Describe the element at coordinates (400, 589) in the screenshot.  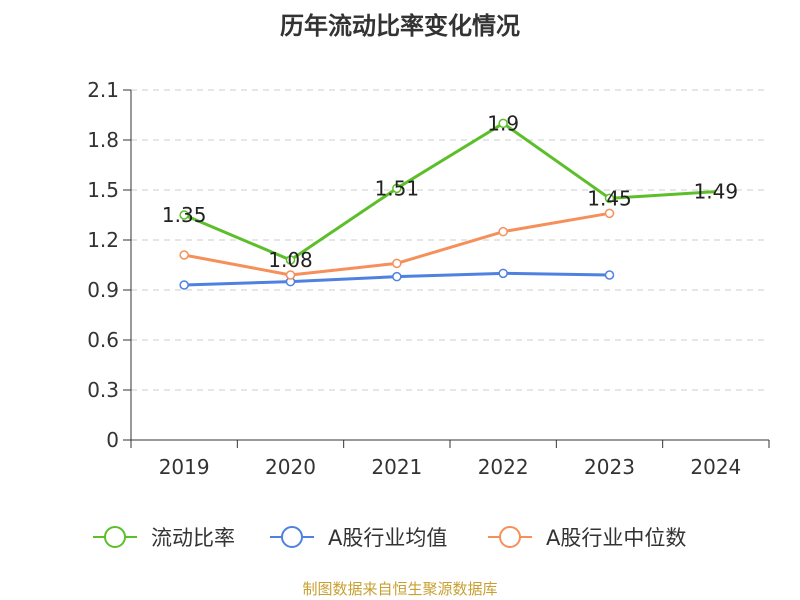
I see `source-note: 制图数据来自恒生聚源数据库` at that location.